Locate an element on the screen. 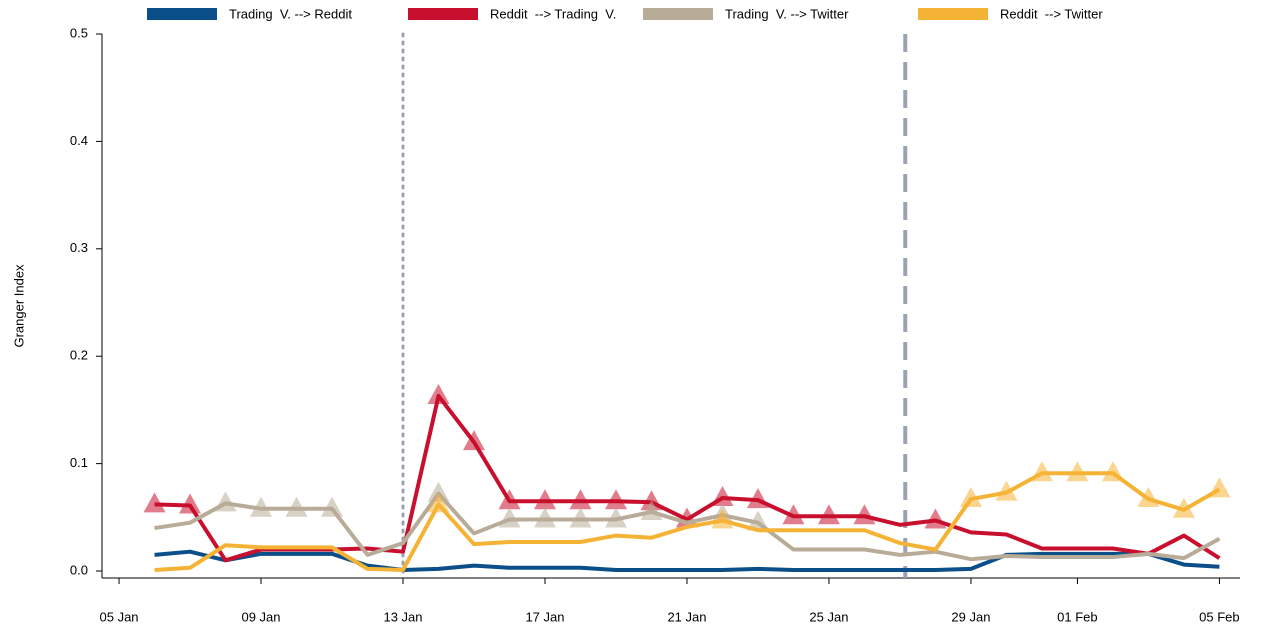  y-tick-label: 0.1 is located at coordinates (79, 462).